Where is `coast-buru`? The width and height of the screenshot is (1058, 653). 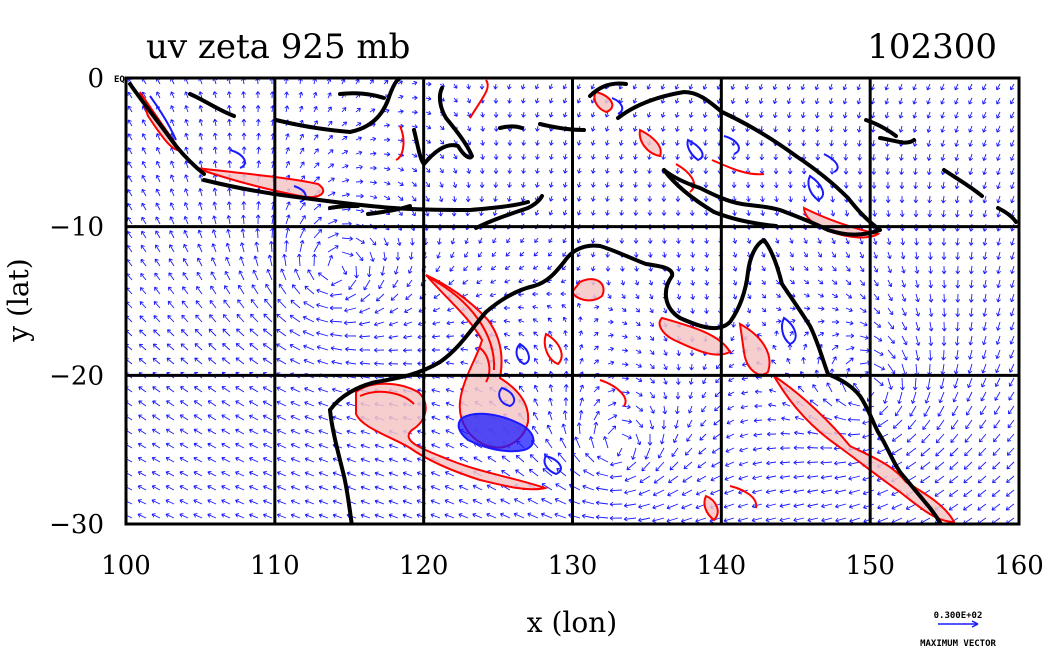
coast-buru is located at coordinates (511, 127).